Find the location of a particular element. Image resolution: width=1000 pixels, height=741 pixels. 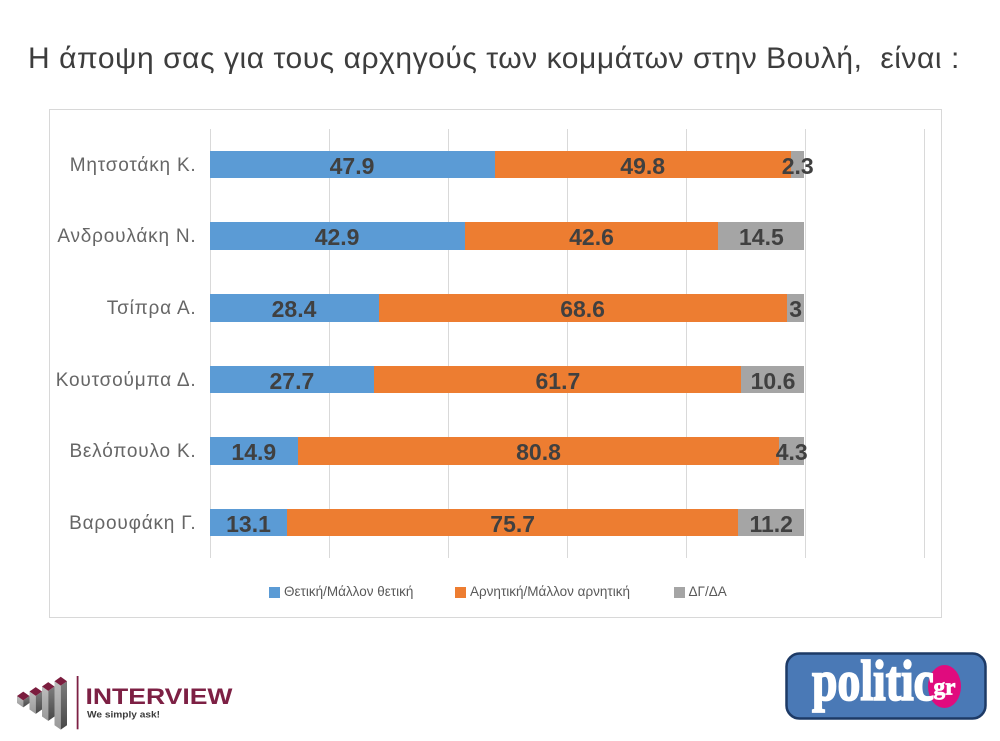

svg-text: politic is located at coordinates (873, 681).